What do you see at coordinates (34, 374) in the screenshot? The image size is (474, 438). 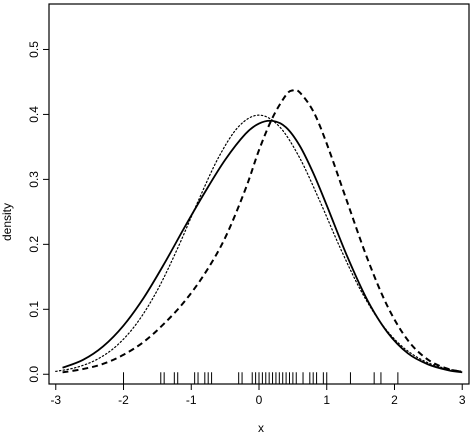 I see `y-tick-label: 0.0` at bounding box center [34, 374].